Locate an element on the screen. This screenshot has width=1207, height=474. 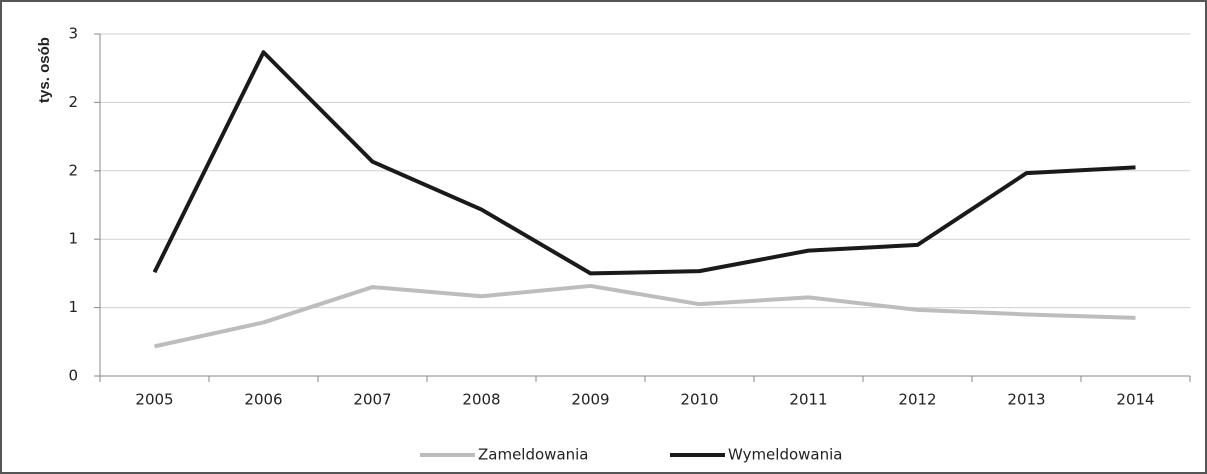
x-tick-label: 2009 is located at coordinates (590, 400).